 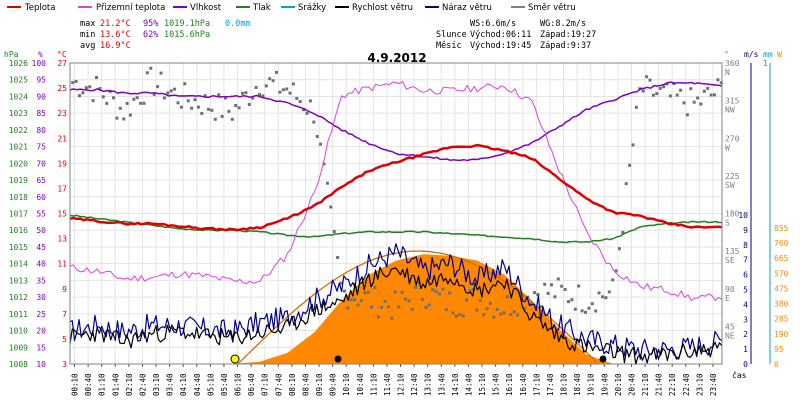 I want to click on x-tick-label: 13:40, so click(x=441, y=384).